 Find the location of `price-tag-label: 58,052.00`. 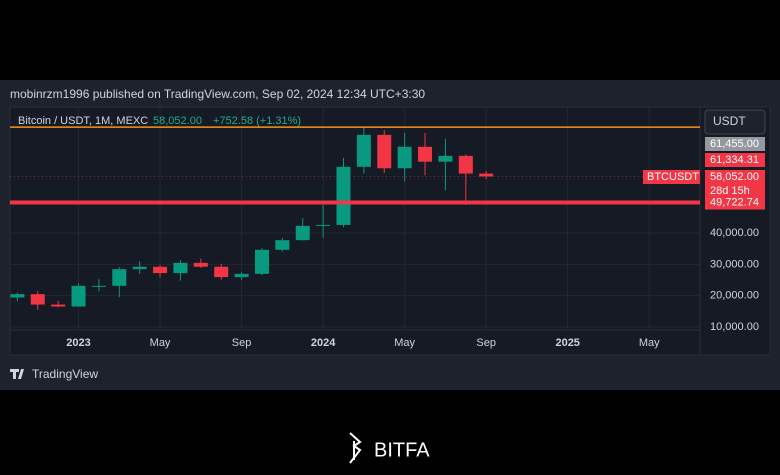

price-tag-label: 58,052.00 is located at coordinates (734, 177).